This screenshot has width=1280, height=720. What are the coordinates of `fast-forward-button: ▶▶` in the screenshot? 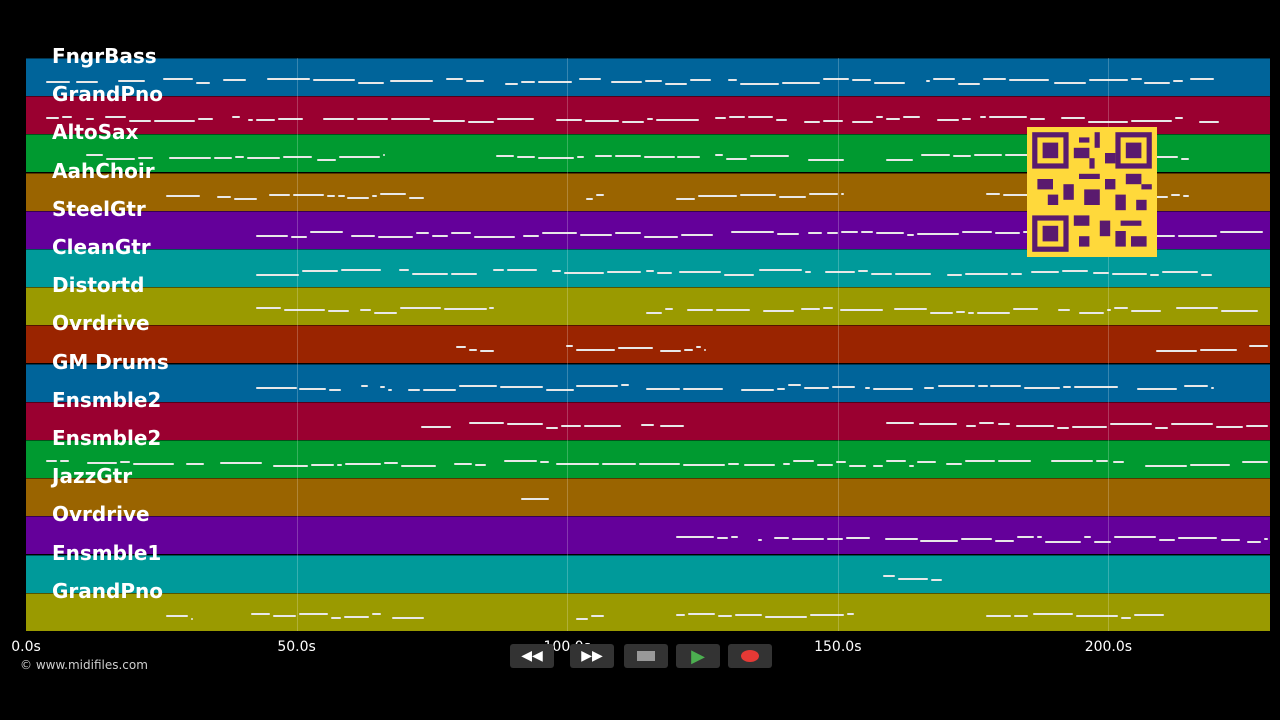 It's located at (592, 656).